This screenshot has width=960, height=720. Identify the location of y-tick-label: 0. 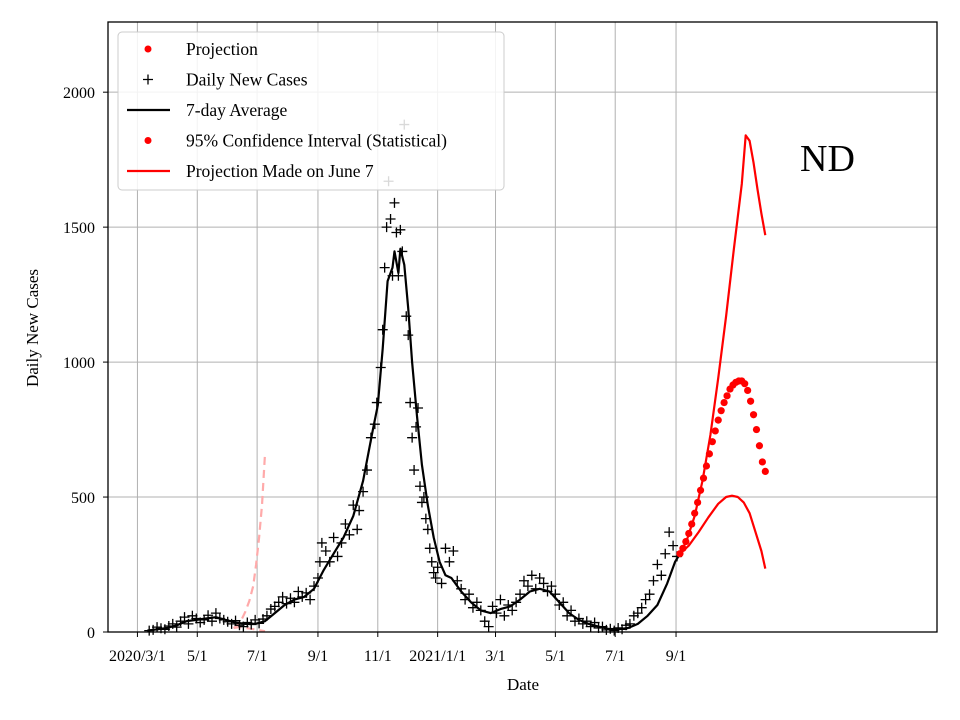
(91, 633).